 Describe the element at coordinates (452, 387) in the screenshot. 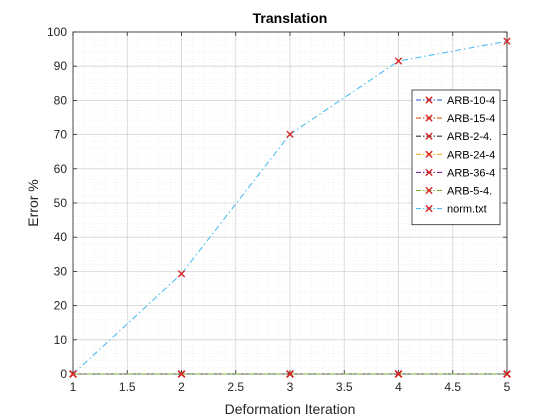

I see `x-tick-label: 4.5` at that location.